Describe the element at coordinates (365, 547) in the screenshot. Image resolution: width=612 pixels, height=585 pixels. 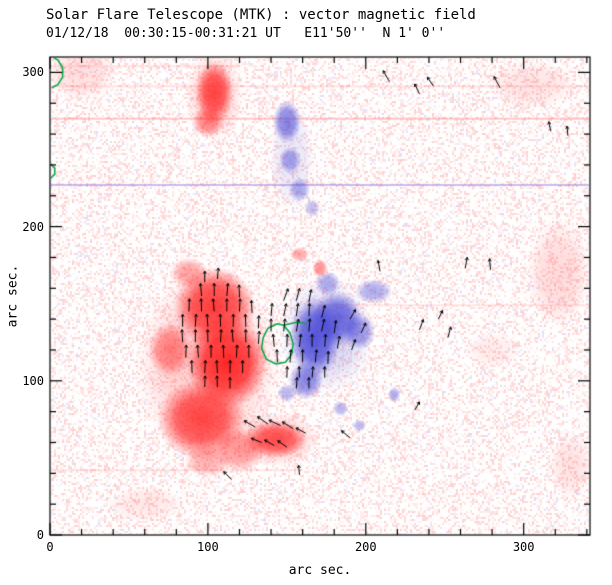
I see `x-tick-label: 200` at that location.